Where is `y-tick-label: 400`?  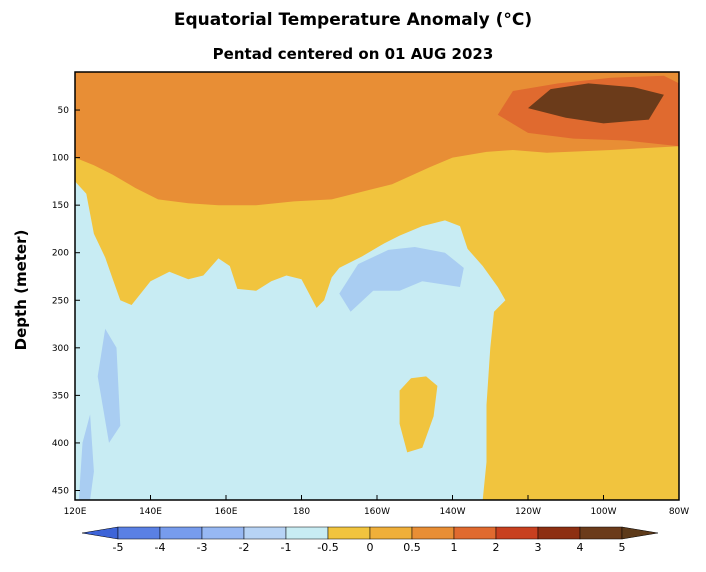 y-tick-label: 400 is located at coordinates (60, 444).